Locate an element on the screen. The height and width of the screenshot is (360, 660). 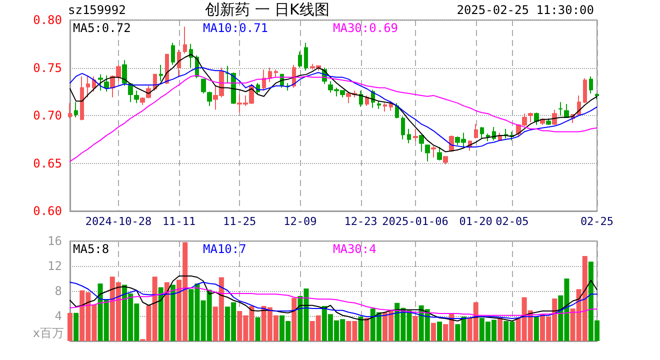
x-tick-label: 11-11 is located at coordinates (179, 221).